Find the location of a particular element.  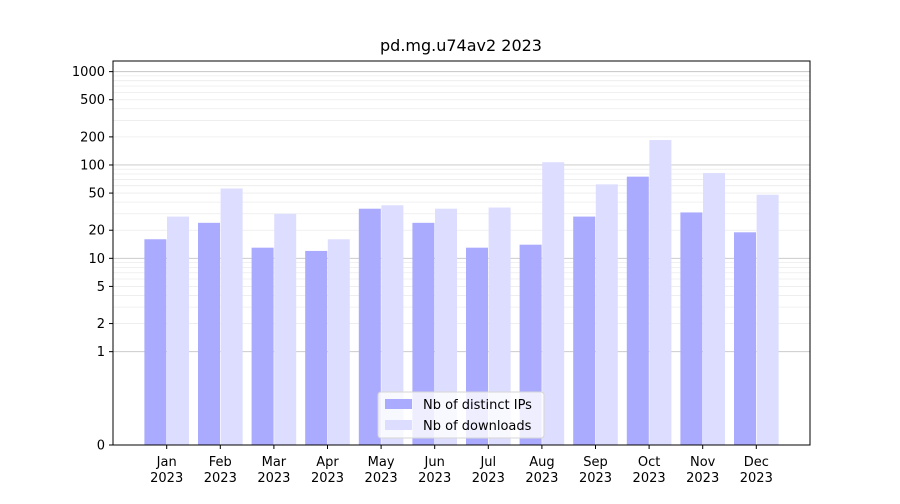

y-tick-label: 500 is located at coordinates (92, 100).